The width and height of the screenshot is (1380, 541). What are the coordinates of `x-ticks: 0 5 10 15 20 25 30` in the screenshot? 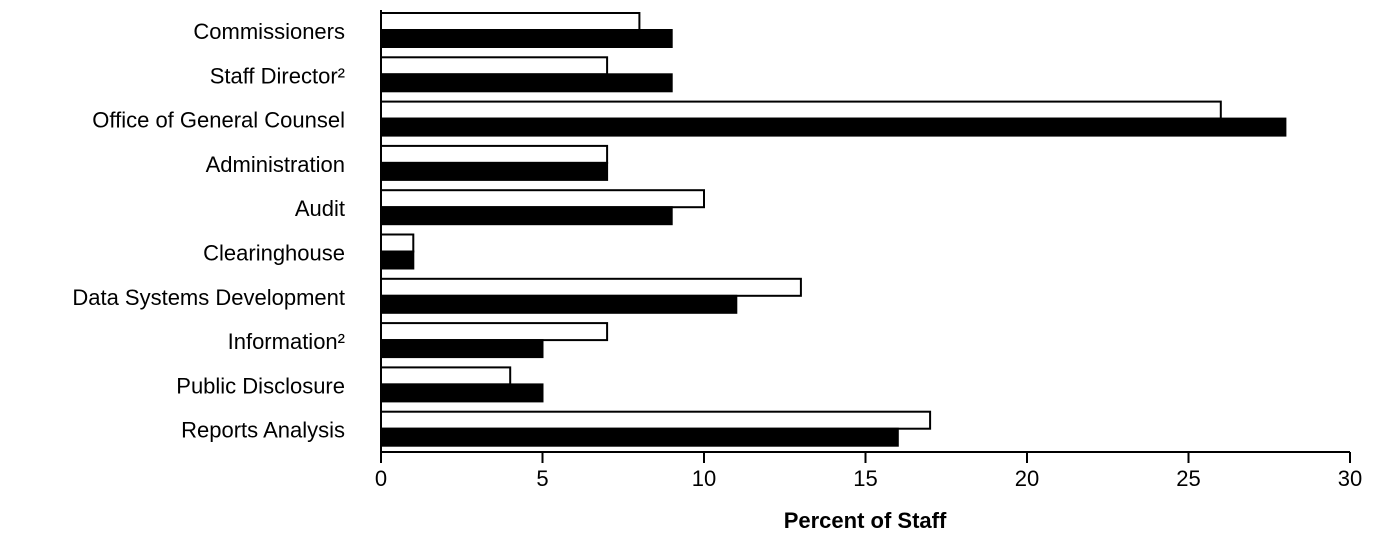 It's located at (868, 471).